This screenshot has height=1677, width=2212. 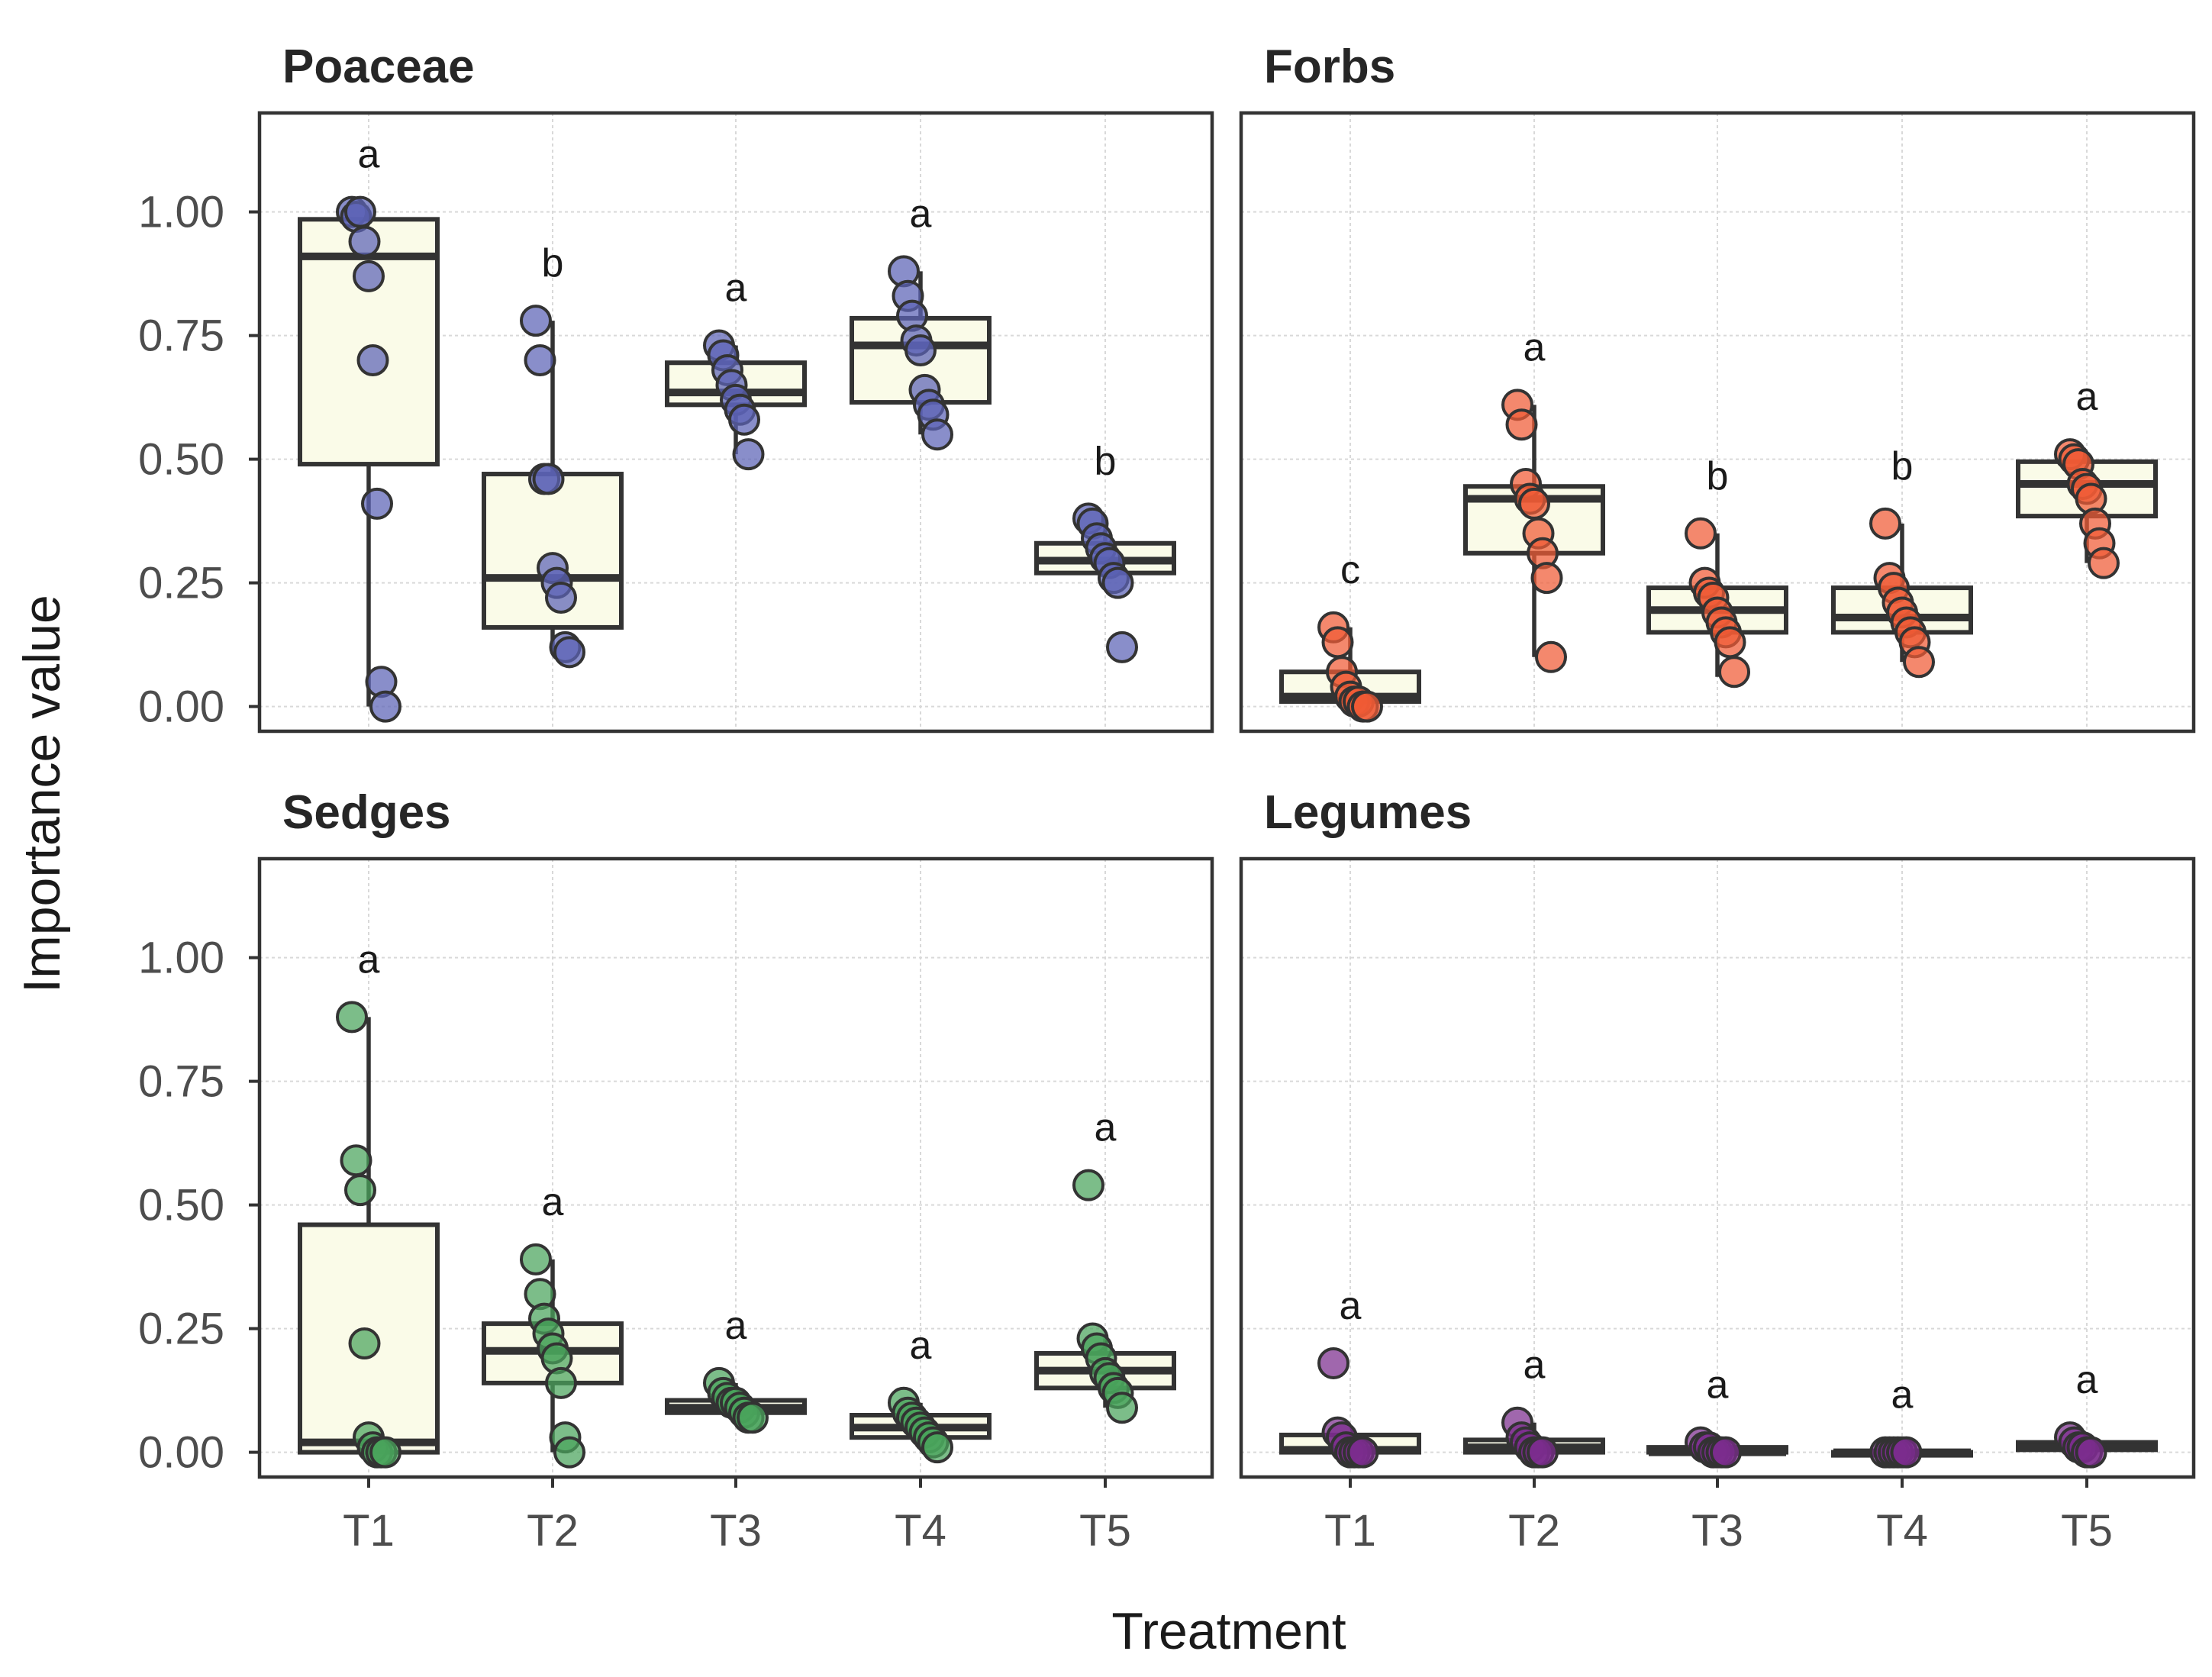 I want to click on panel-title: Forbs, so click(x=1329, y=66).